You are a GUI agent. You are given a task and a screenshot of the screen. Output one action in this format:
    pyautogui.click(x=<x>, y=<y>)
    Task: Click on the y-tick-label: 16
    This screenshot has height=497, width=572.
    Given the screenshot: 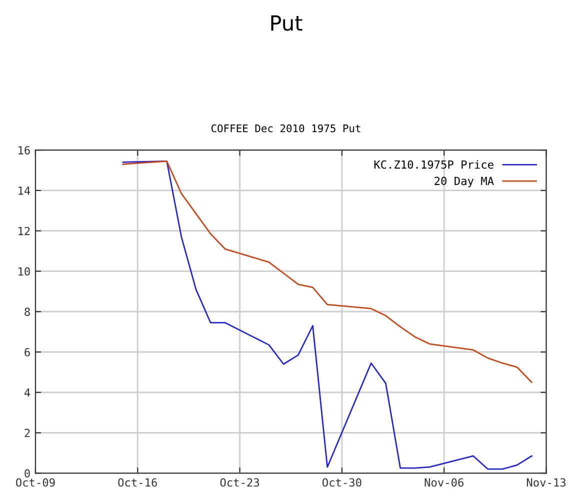 What is the action you would take?
    pyautogui.click(x=24, y=150)
    